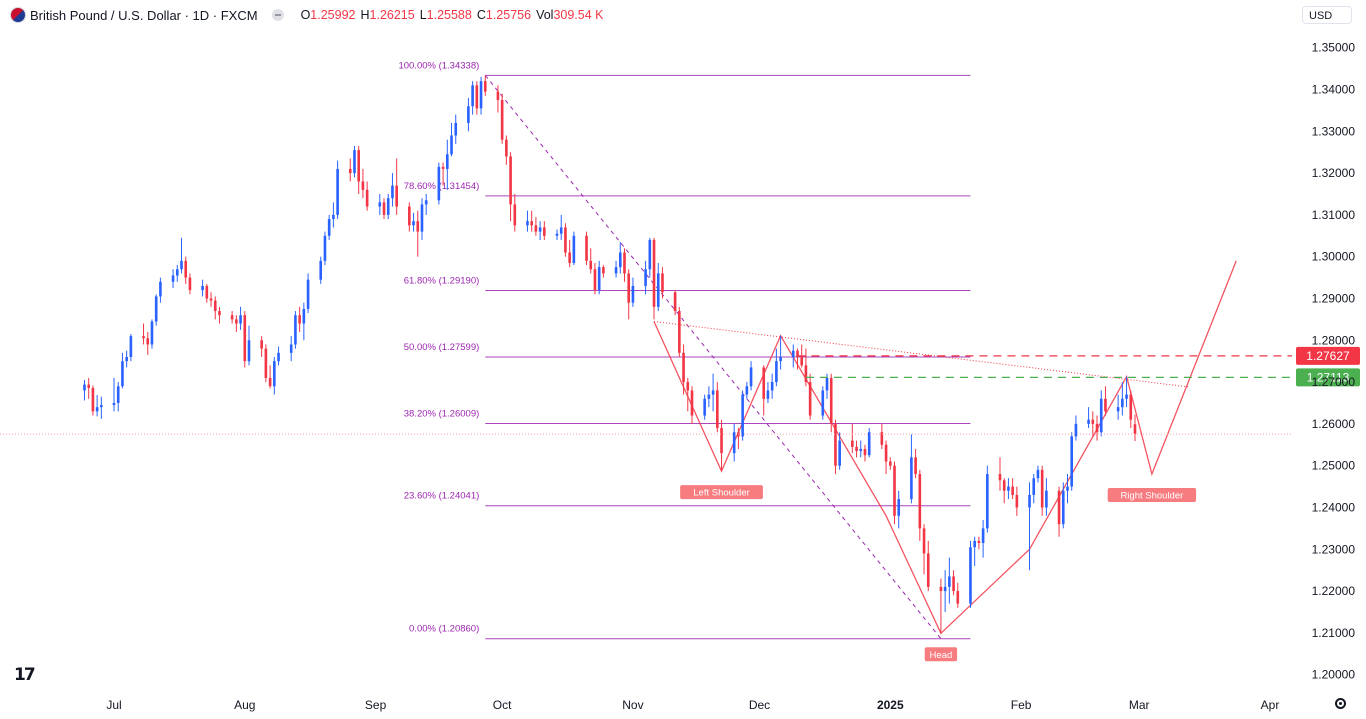  Describe the element at coordinates (1334, 633) in the screenshot. I see `price-tick-label: 1.21000` at that location.